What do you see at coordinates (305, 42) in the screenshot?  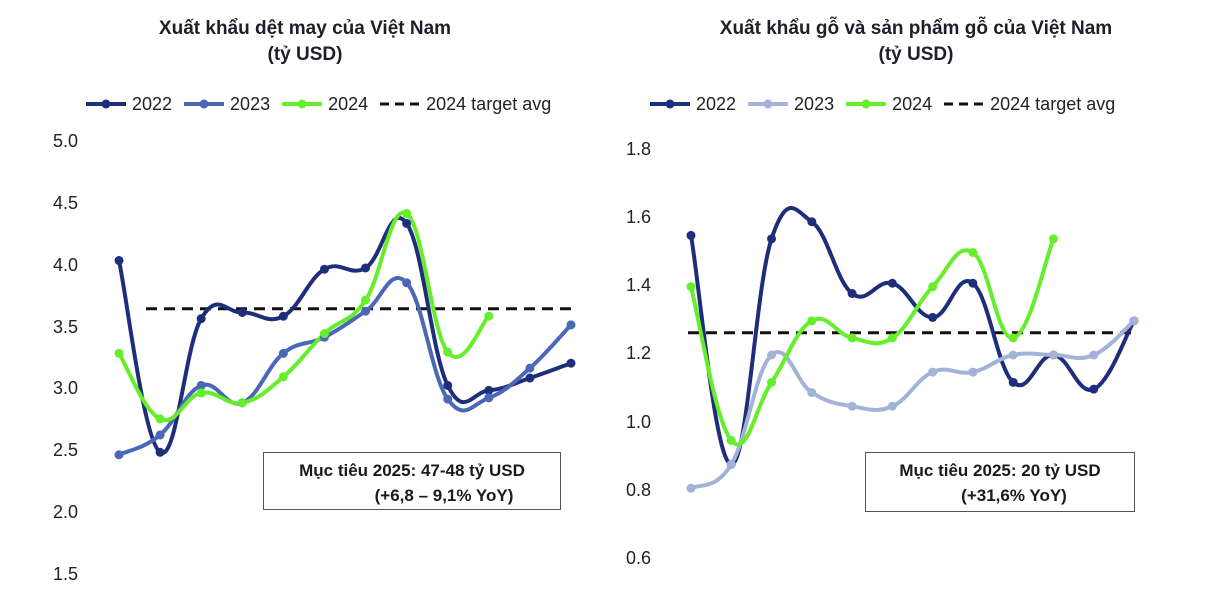 I see `chart-title: Xuất khẩu dệt may của Việt Nam (tỷ USD)` at bounding box center [305, 42].